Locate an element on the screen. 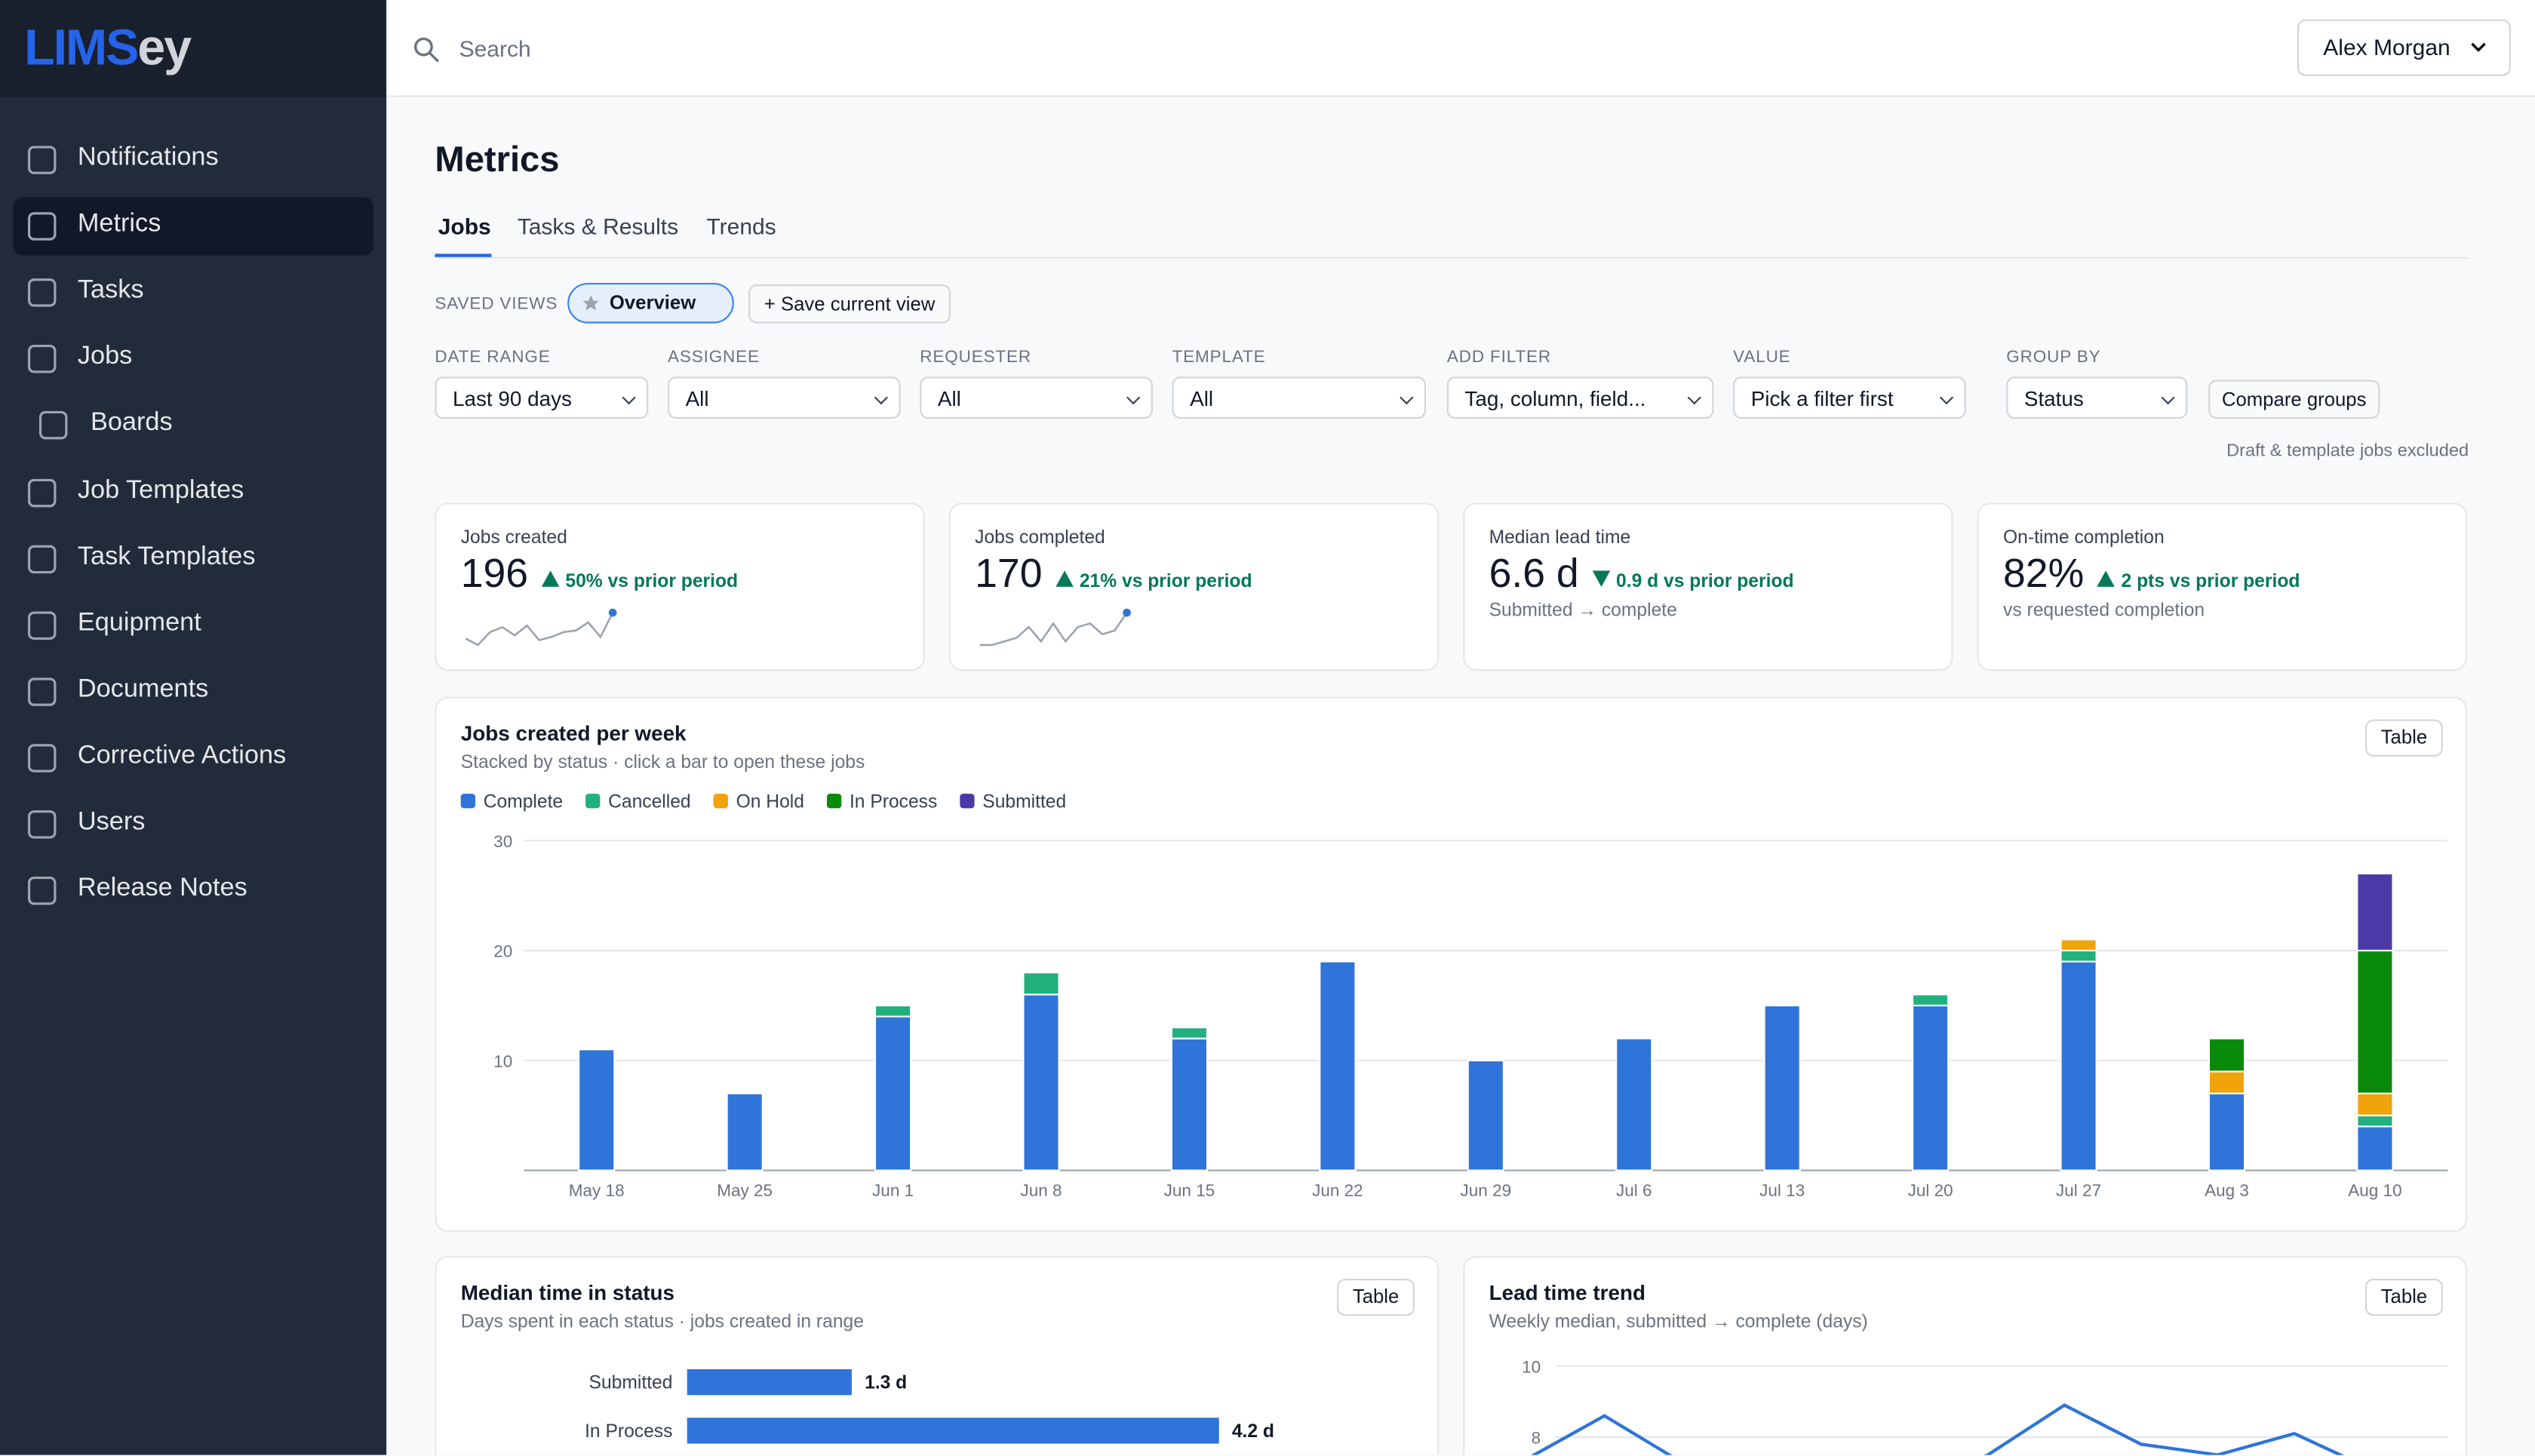 Image resolution: width=2535 pixels, height=1456 pixels. value-label: 1.3 d is located at coordinates (886, 1383).